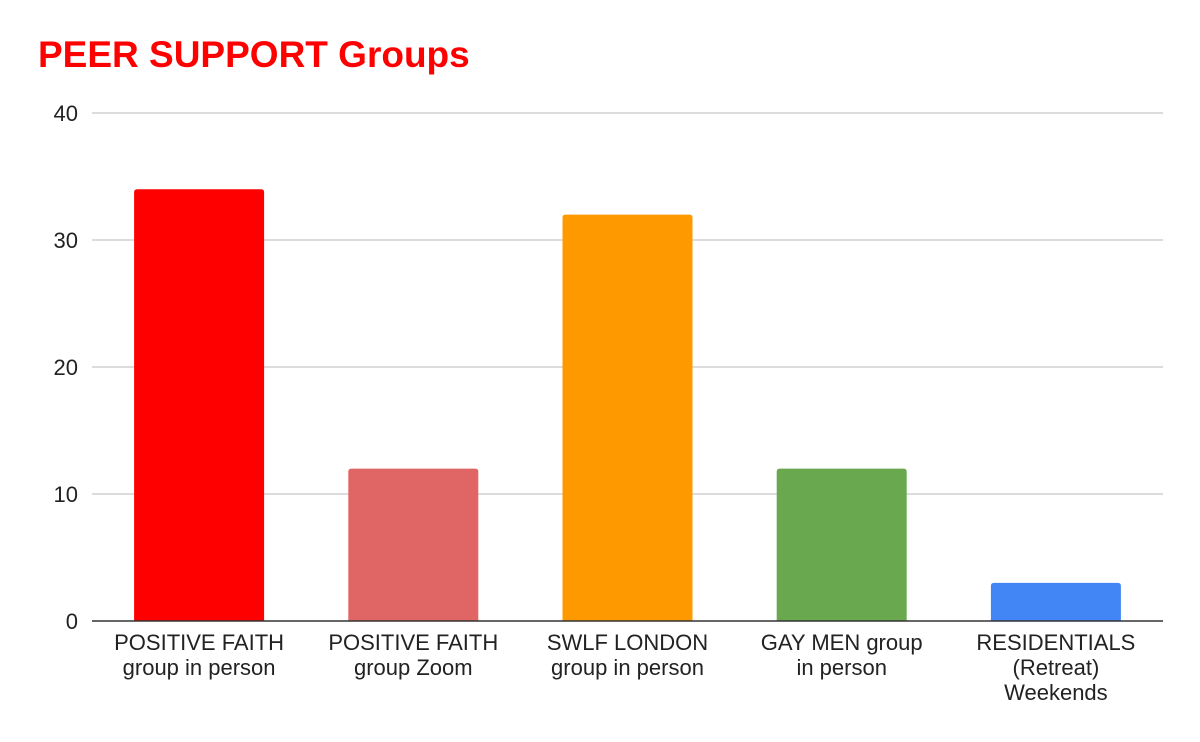  I want to click on y-tick-label: 0, so click(72, 621).